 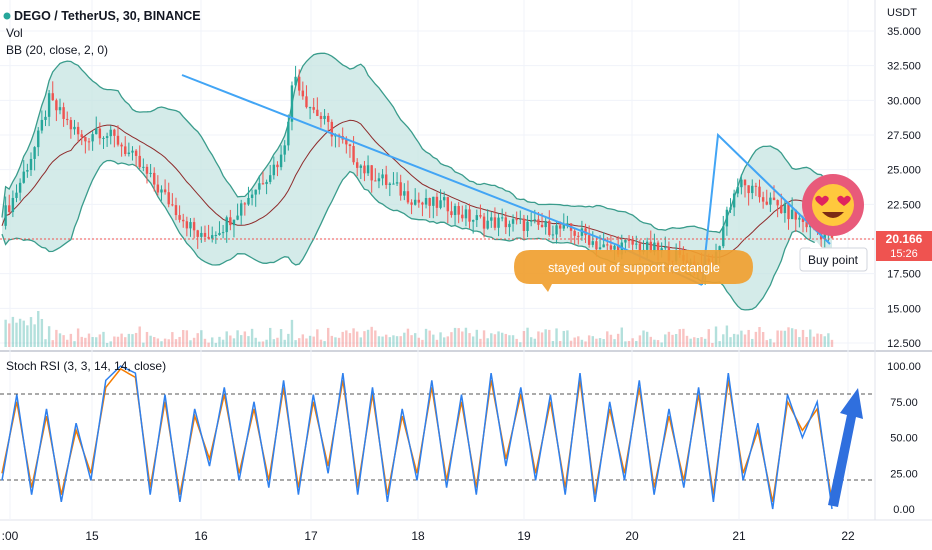 What do you see at coordinates (902, 13) in the screenshot?
I see `currency-label: USDT` at bounding box center [902, 13].